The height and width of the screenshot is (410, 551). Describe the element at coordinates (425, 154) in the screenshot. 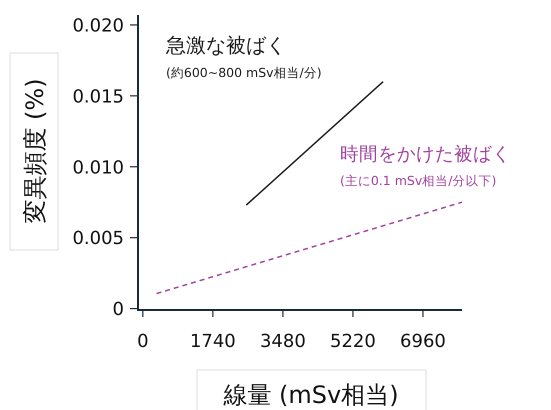

I see `text: 時間をかけた被ばく` at that location.